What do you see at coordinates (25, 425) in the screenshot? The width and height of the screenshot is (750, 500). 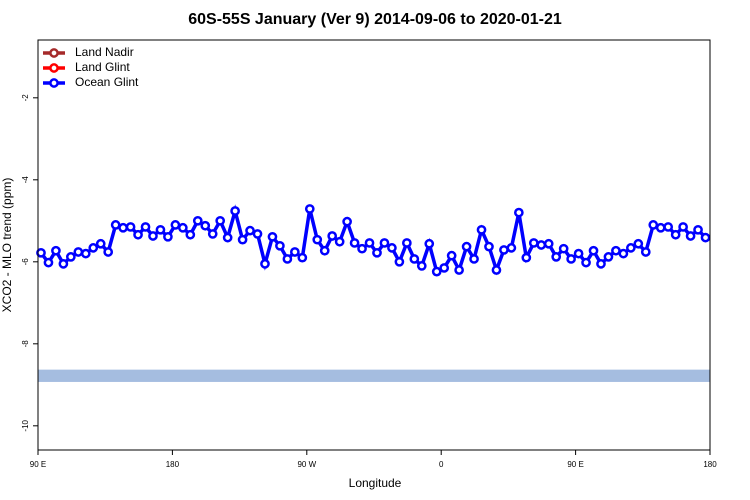 I see `y-tick-label: -10` at bounding box center [25, 425].